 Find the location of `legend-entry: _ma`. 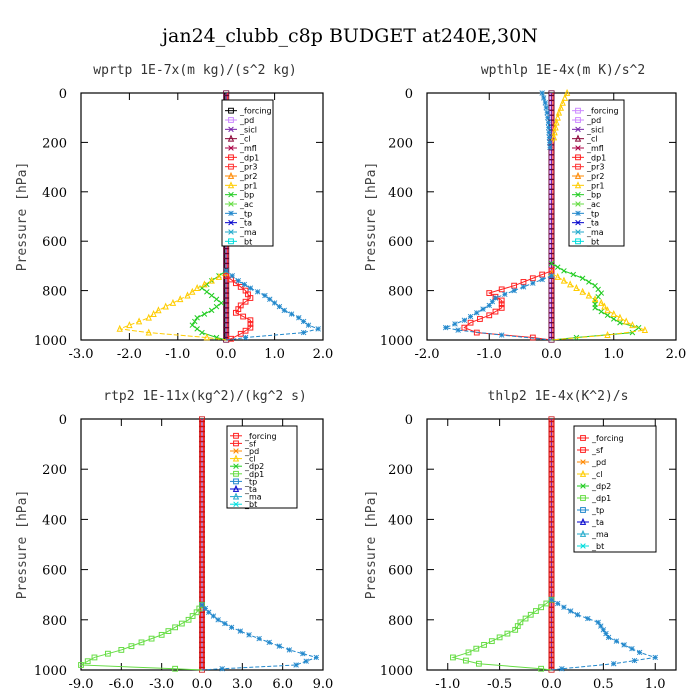

legend-entry: _ma is located at coordinates (241, 232).